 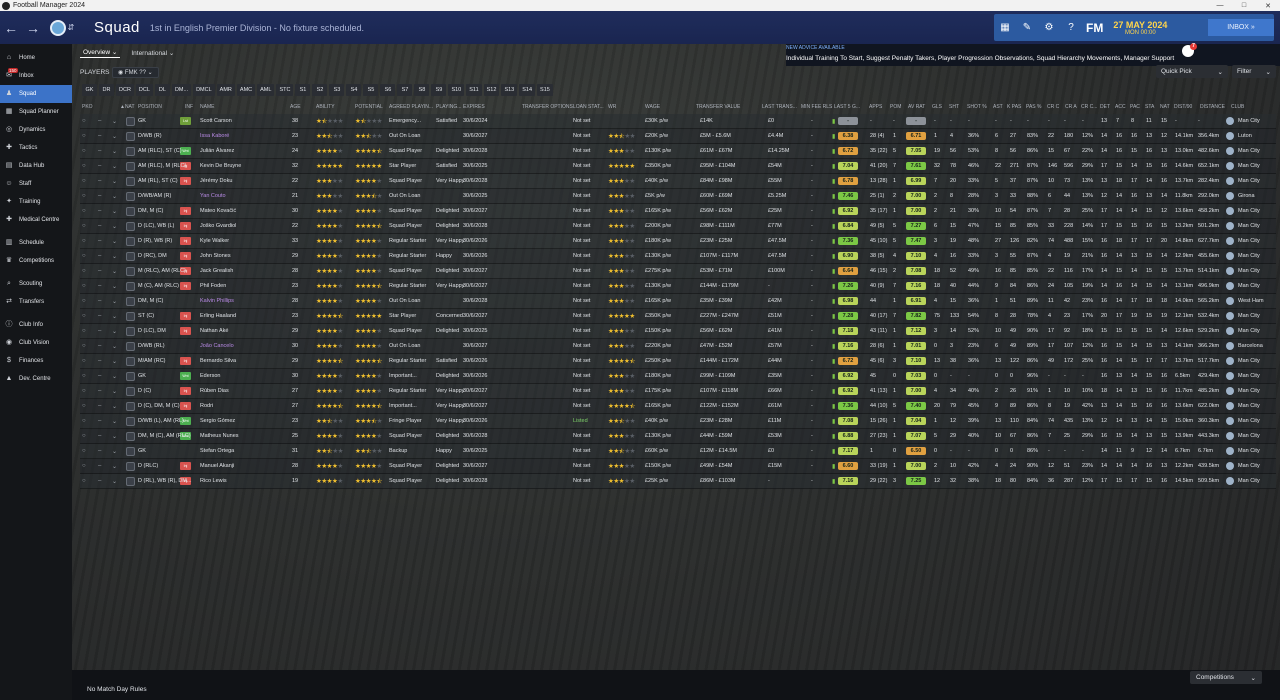 What do you see at coordinates (214, 331) in the screenshot?
I see `player-name: Nathan Aké` at bounding box center [214, 331].